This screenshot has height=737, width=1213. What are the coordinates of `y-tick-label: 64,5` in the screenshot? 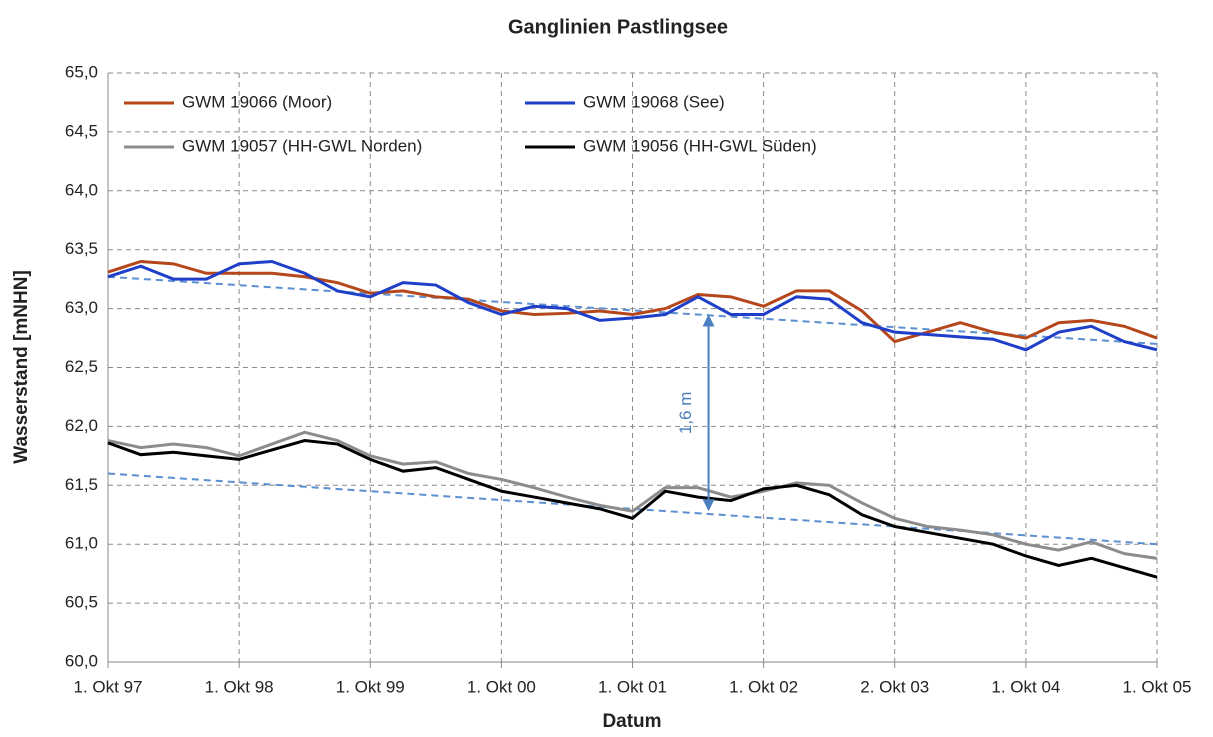 It's located at (81, 130).